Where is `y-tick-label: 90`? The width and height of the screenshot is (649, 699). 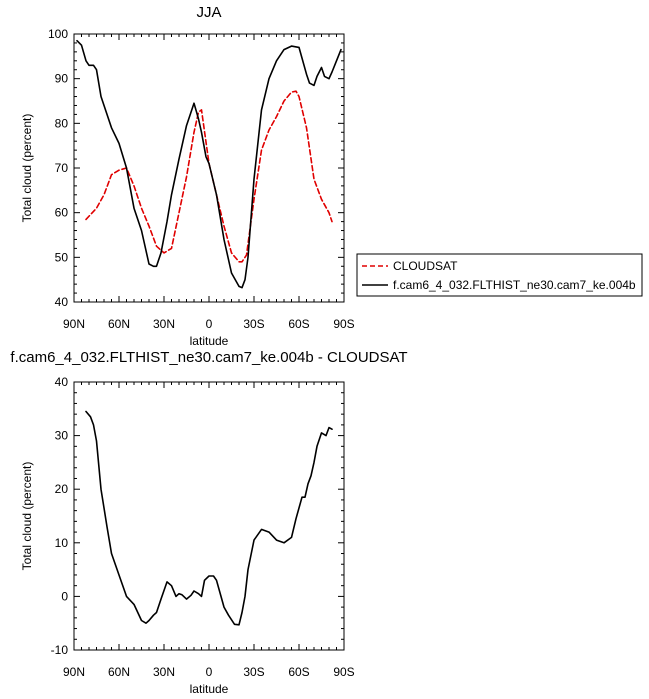
y-tick-label: 90 is located at coordinates (62, 79).